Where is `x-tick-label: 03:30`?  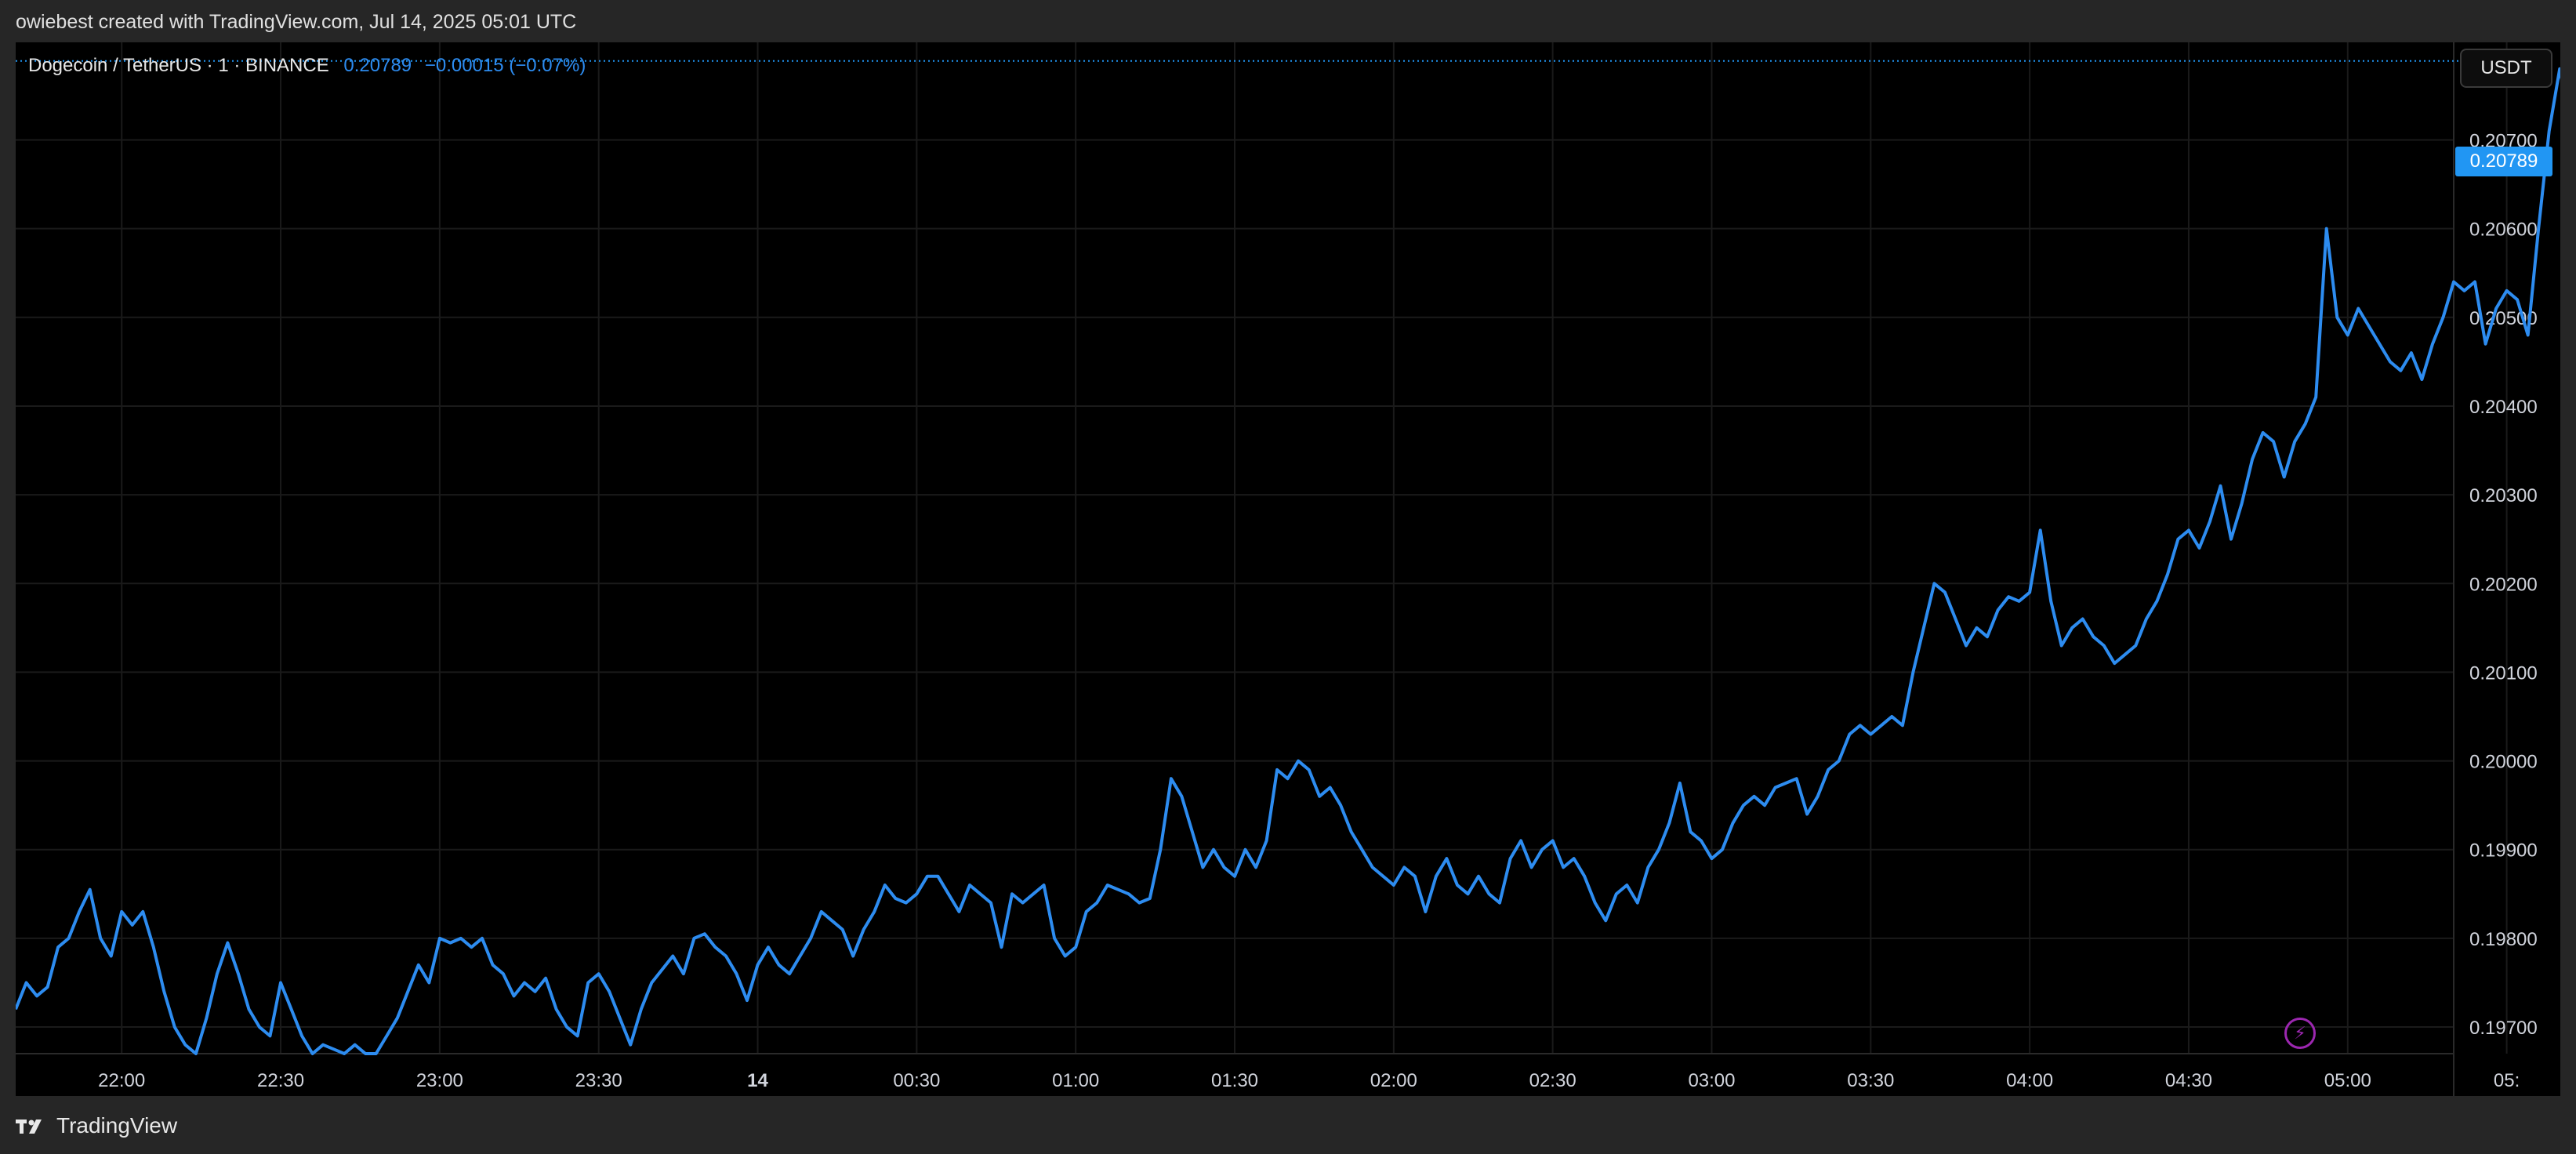 x-tick-label: 03:30 is located at coordinates (1871, 1080).